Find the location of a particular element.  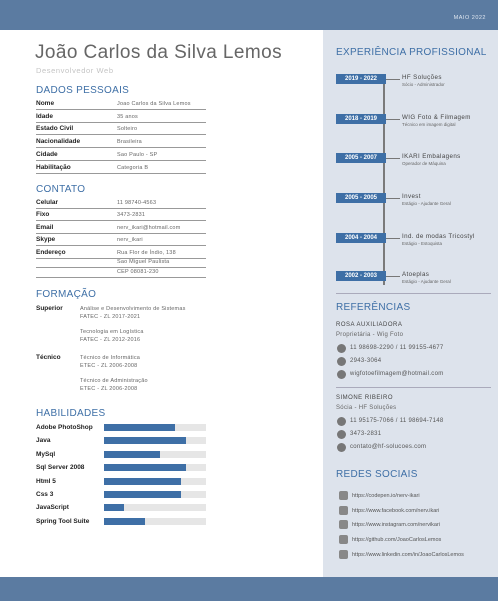

row-label: Cidade is located at coordinates (47, 154).